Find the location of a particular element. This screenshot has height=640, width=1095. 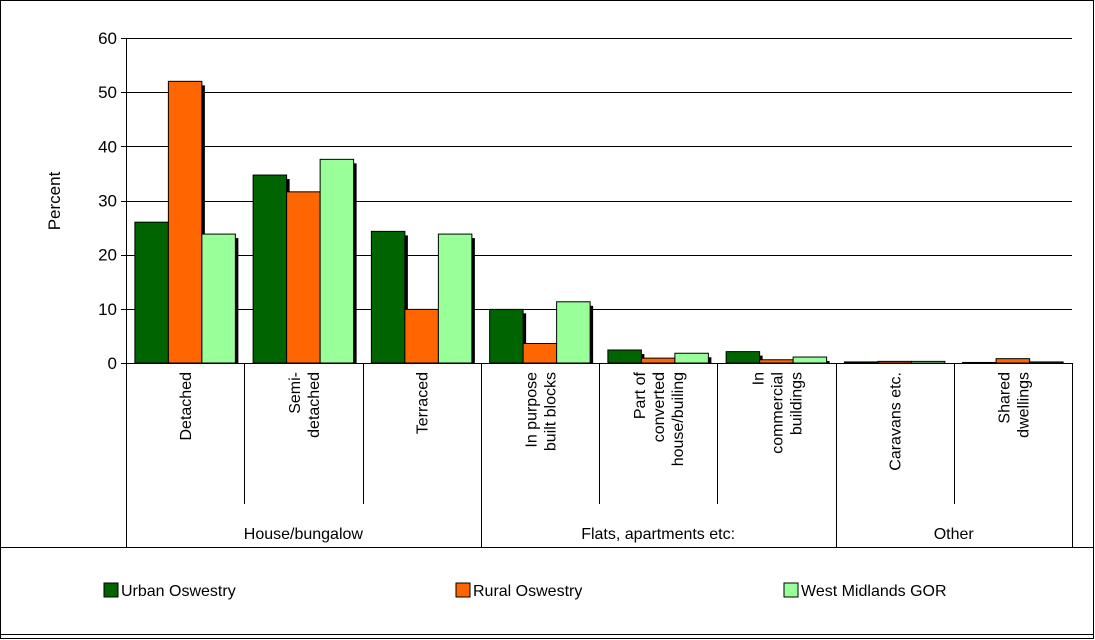

x-tick-label: In purpose built blocks is located at coordinates (541, 411).